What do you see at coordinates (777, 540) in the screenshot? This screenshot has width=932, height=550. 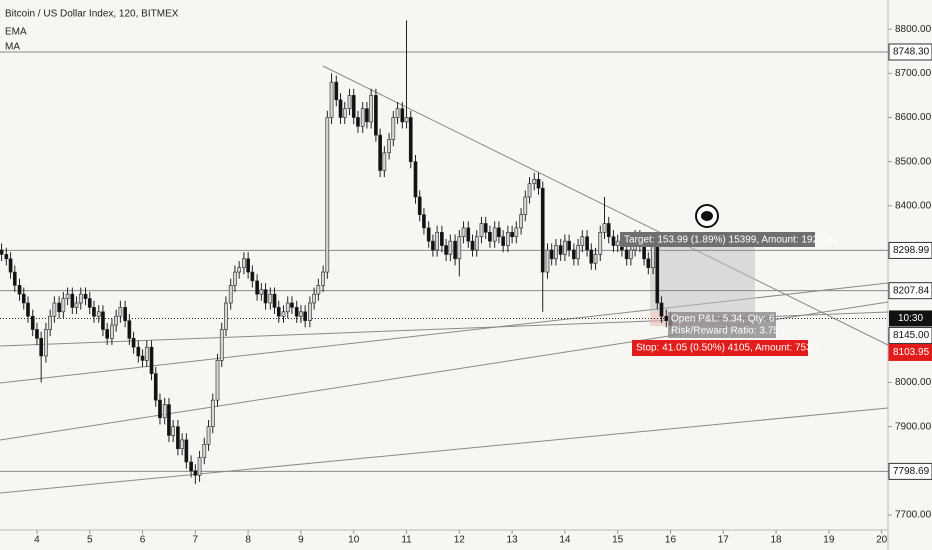 I see `x-tick-label: 18` at bounding box center [777, 540].